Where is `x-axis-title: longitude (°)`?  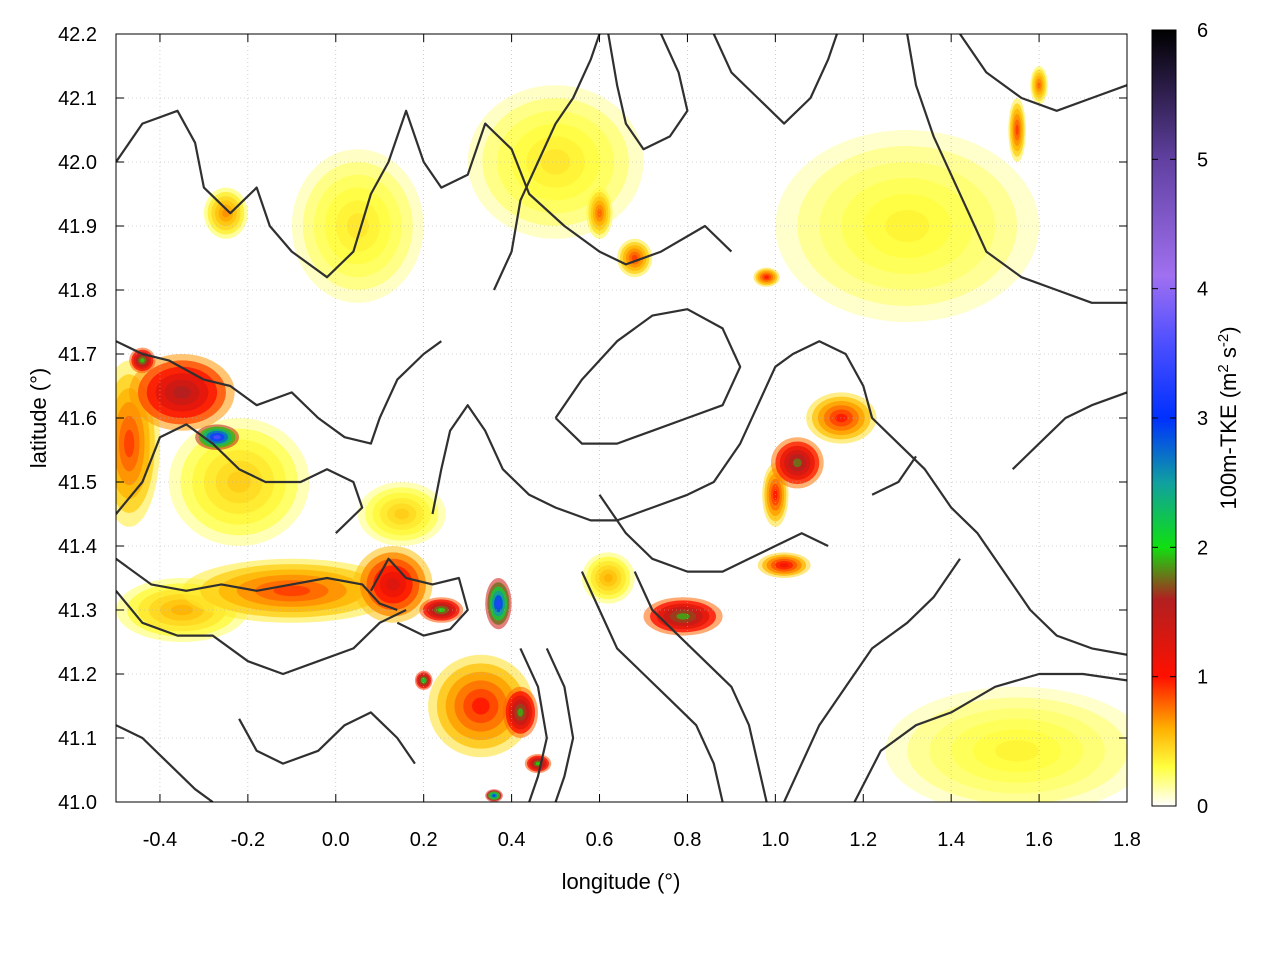 x-axis-title: longitude (°) is located at coordinates (621, 881).